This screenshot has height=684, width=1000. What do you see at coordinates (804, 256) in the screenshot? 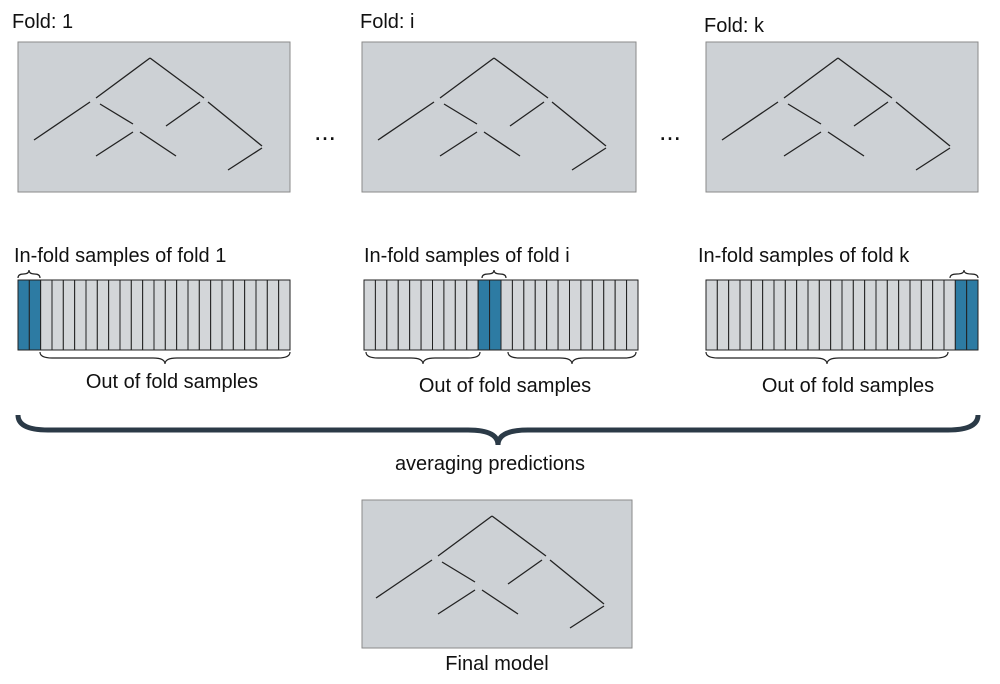
I see `in-fold-label: In-fold samples of fold k` at bounding box center [804, 256].